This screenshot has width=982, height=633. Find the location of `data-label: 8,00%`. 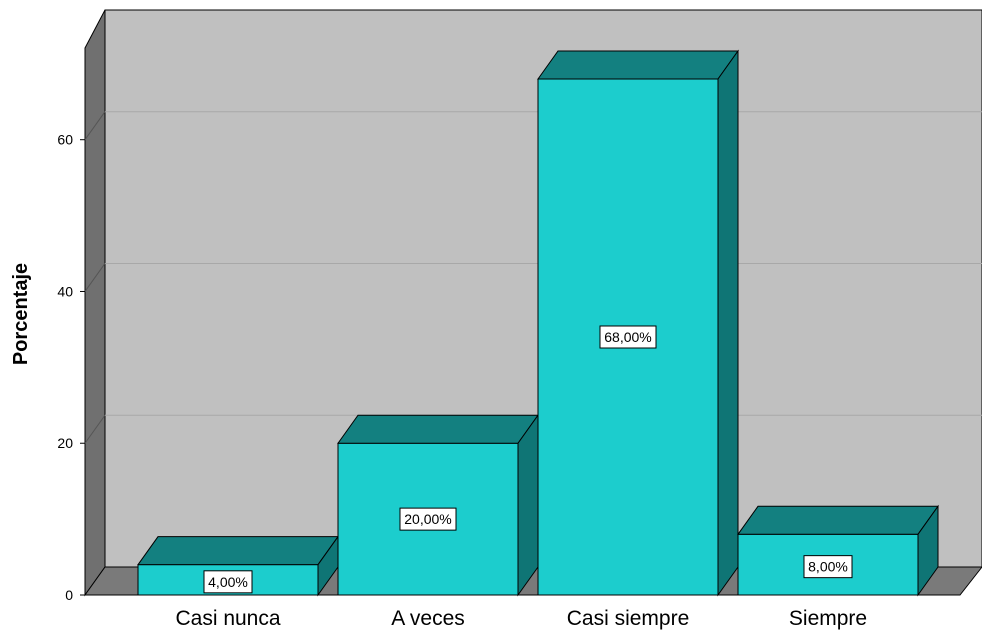

data-label: 8,00% is located at coordinates (828, 567).